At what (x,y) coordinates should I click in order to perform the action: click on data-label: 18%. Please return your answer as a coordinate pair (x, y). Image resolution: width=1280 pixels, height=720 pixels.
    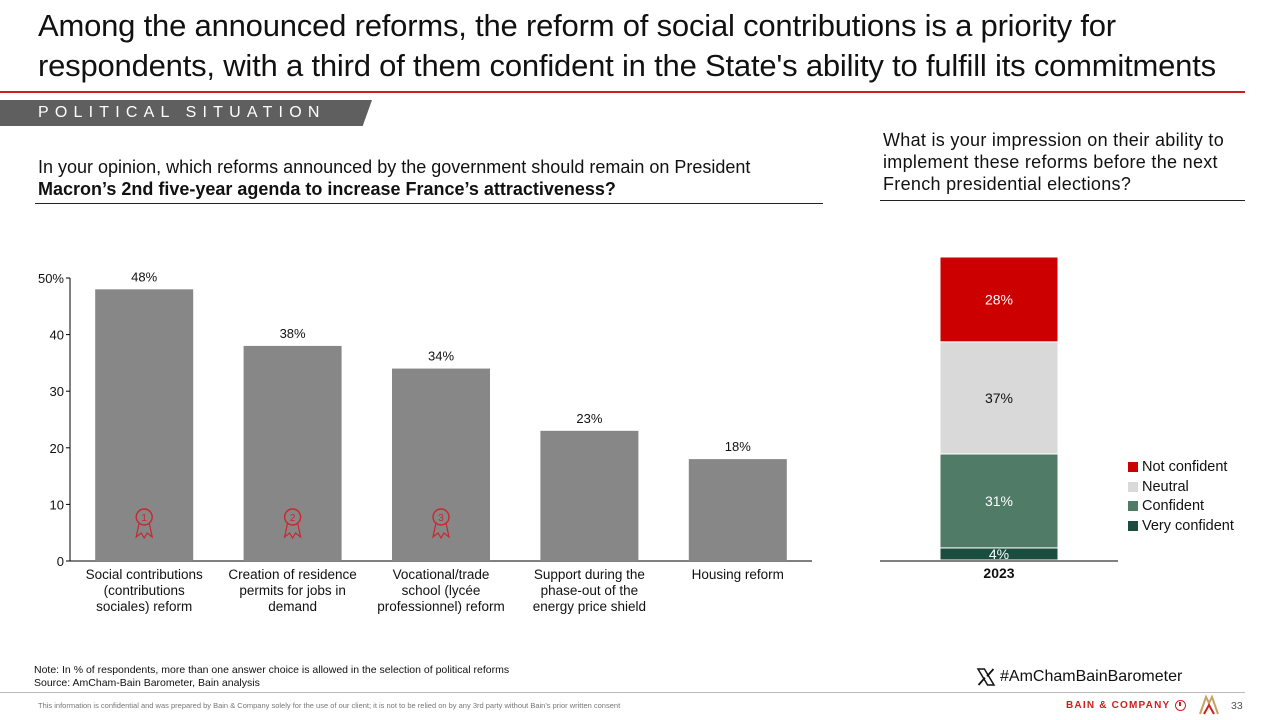
    Looking at the image, I should click on (738, 446).